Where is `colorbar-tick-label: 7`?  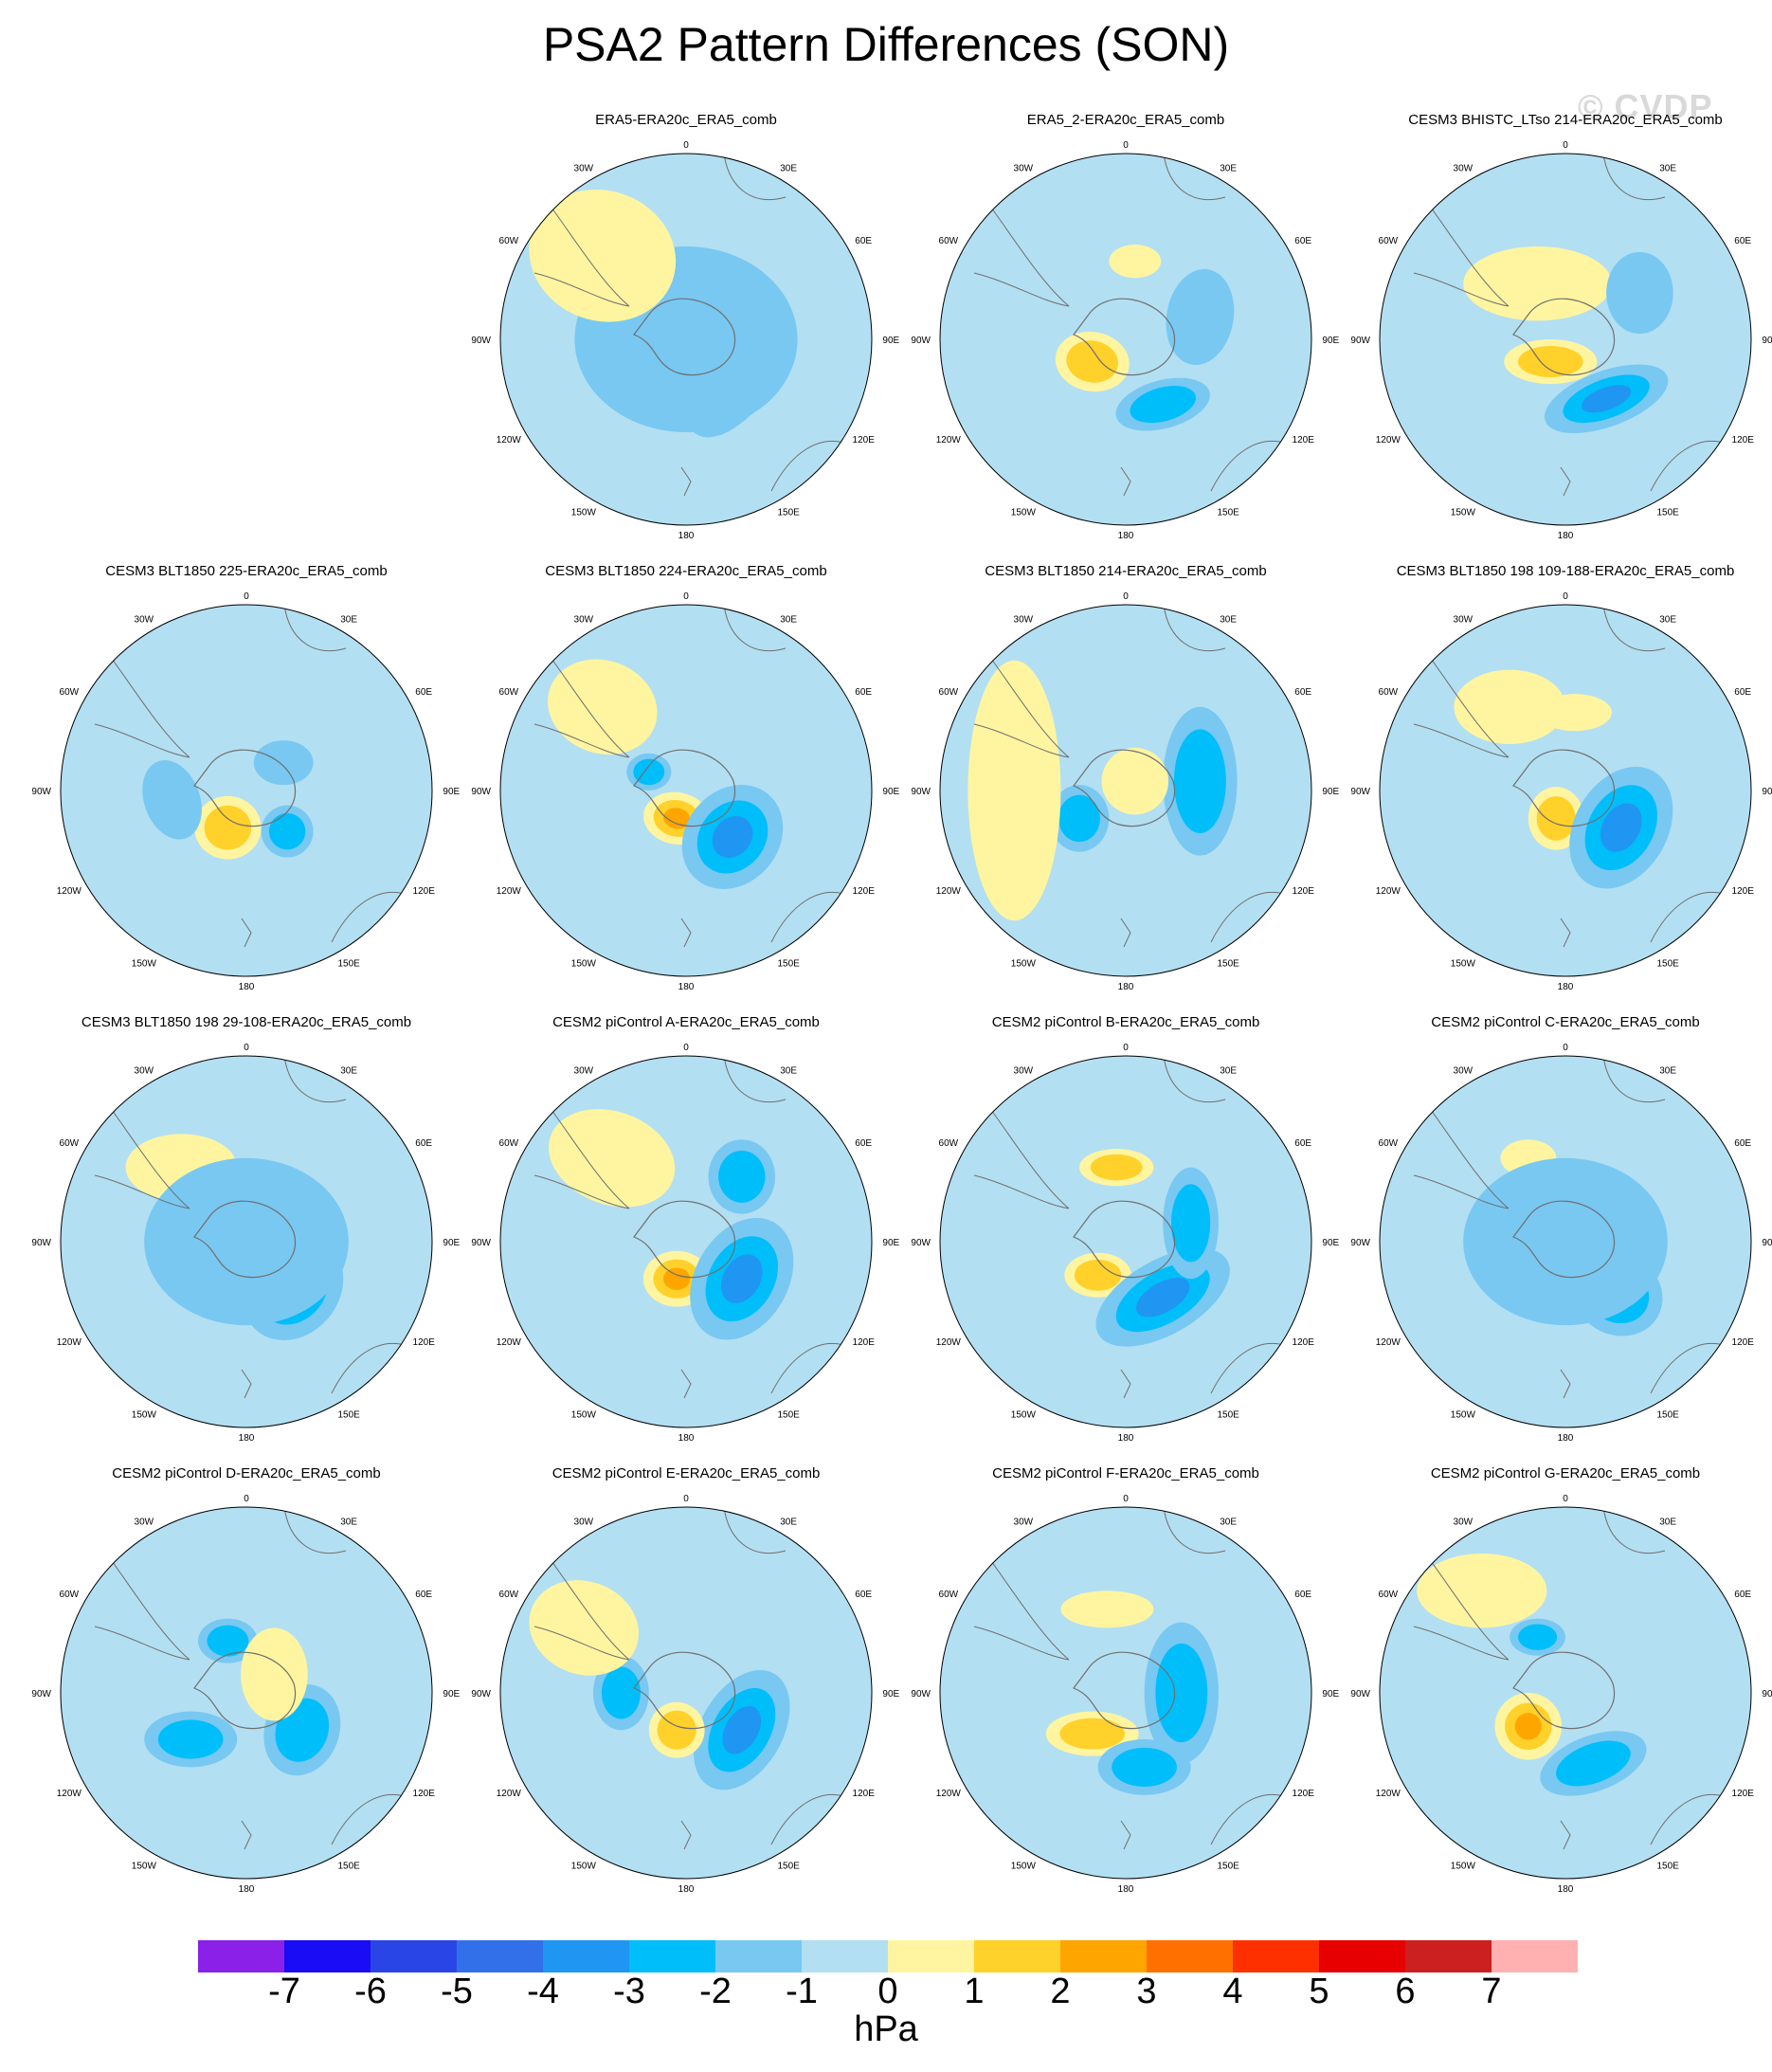
colorbar-tick-label: 7 is located at coordinates (1491, 1992).